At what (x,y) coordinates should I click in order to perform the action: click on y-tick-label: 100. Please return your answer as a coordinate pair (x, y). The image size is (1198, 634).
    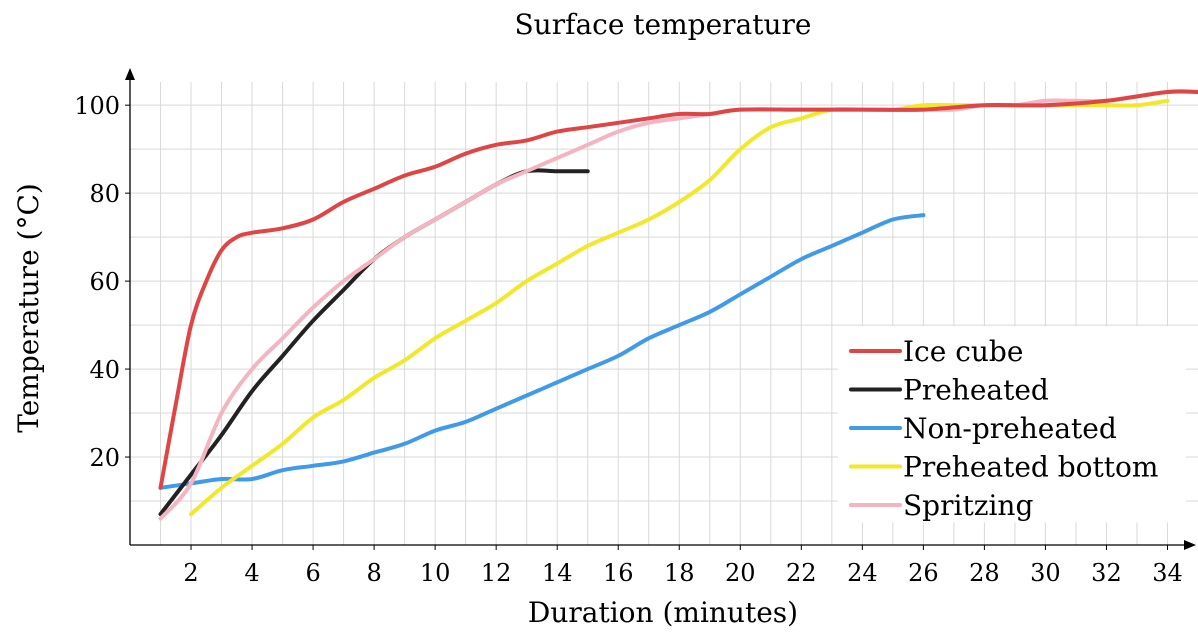
    Looking at the image, I should click on (97, 106).